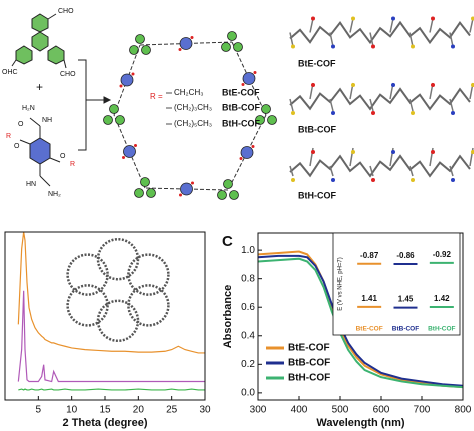 This screenshot has width=474, height=431. What do you see at coordinates (309, 378) in the screenshot?
I see `legend-label: BtH-COF` at bounding box center [309, 378].